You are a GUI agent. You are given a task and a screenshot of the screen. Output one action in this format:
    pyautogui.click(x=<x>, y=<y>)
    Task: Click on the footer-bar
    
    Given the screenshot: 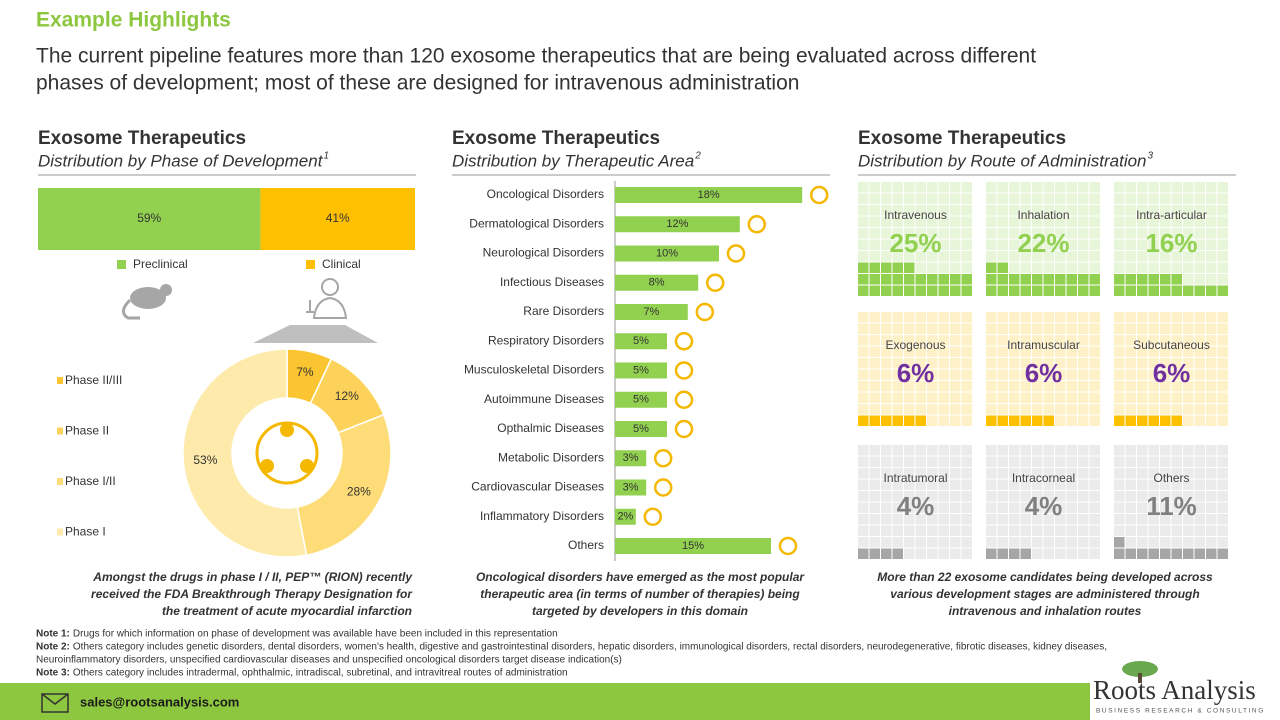 What is the action you would take?
    pyautogui.click(x=545, y=701)
    